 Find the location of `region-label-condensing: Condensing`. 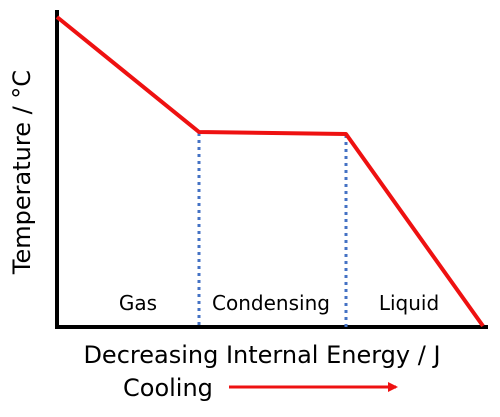

region-label-condensing: Condensing is located at coordinates (271, 303).